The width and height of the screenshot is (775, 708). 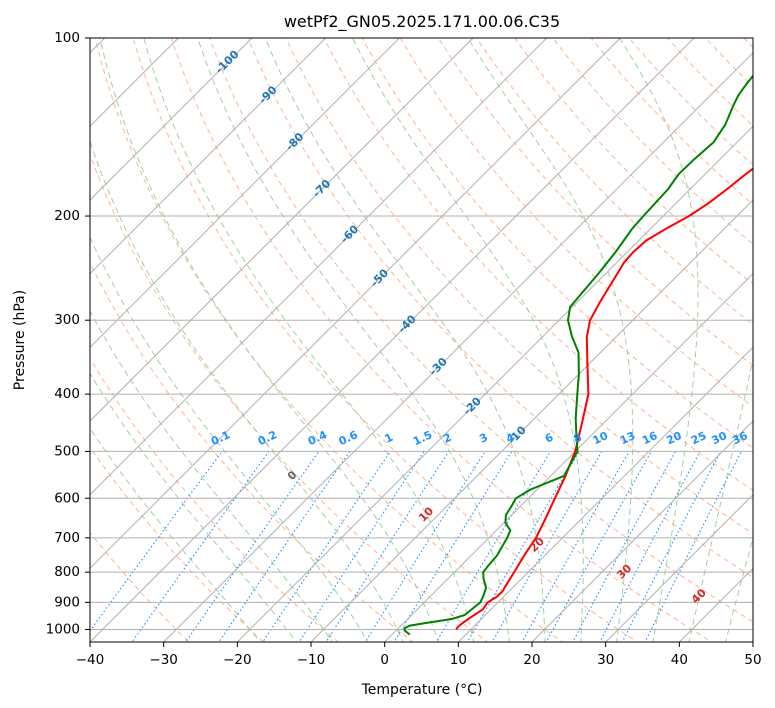 What do you see at coordinates (67, 394) in the screenshot?
I see `y-tick-label: 400` at bounding box center [67, 394].